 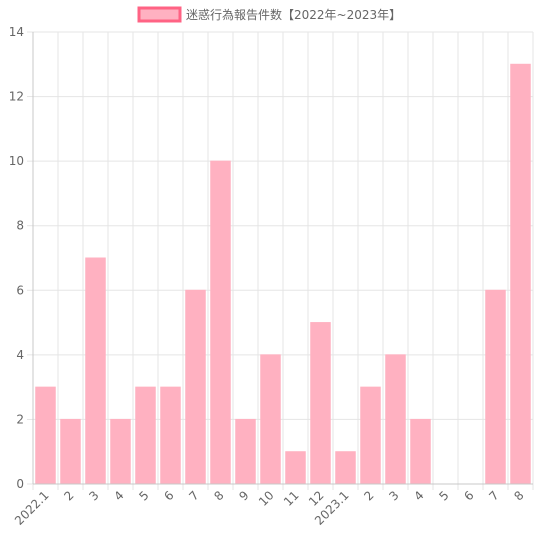 What do you see at coordinates (291, 498) in the screenshot?
I see `x-tick-label: 11` at bounding box center [291, 498].